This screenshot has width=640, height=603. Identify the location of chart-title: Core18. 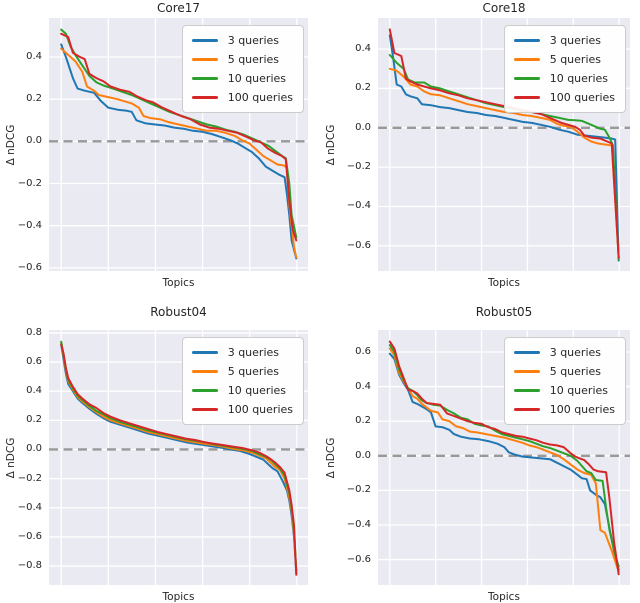
(504, 8).